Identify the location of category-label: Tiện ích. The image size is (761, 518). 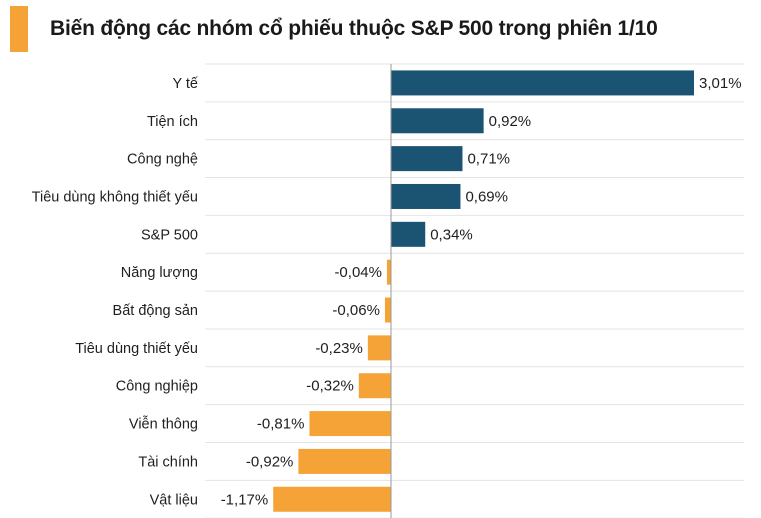
(172, 122).